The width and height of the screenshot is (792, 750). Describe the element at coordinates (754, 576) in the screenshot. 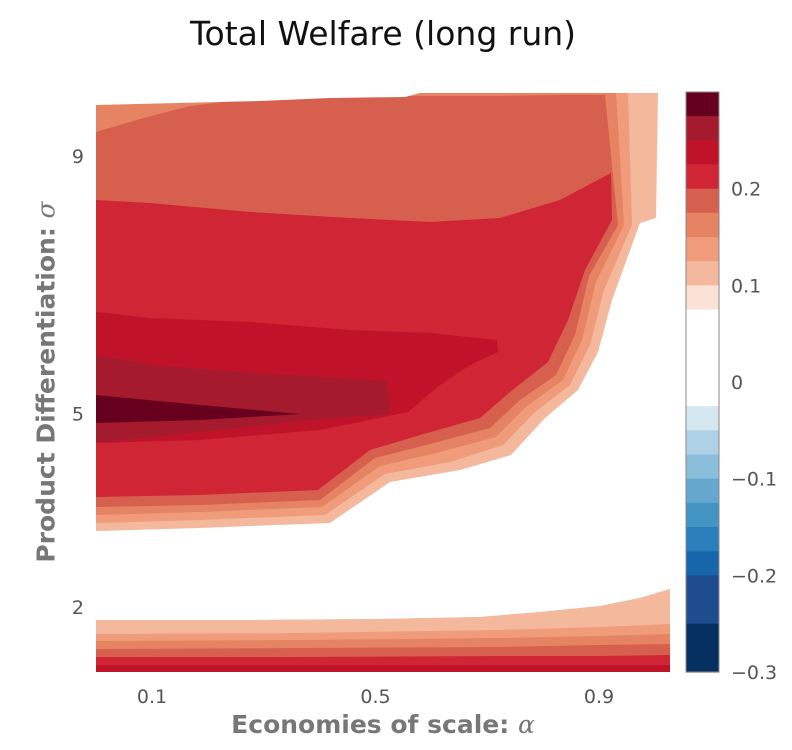

I see `colorbar-tick-label: −0.2` at that location.